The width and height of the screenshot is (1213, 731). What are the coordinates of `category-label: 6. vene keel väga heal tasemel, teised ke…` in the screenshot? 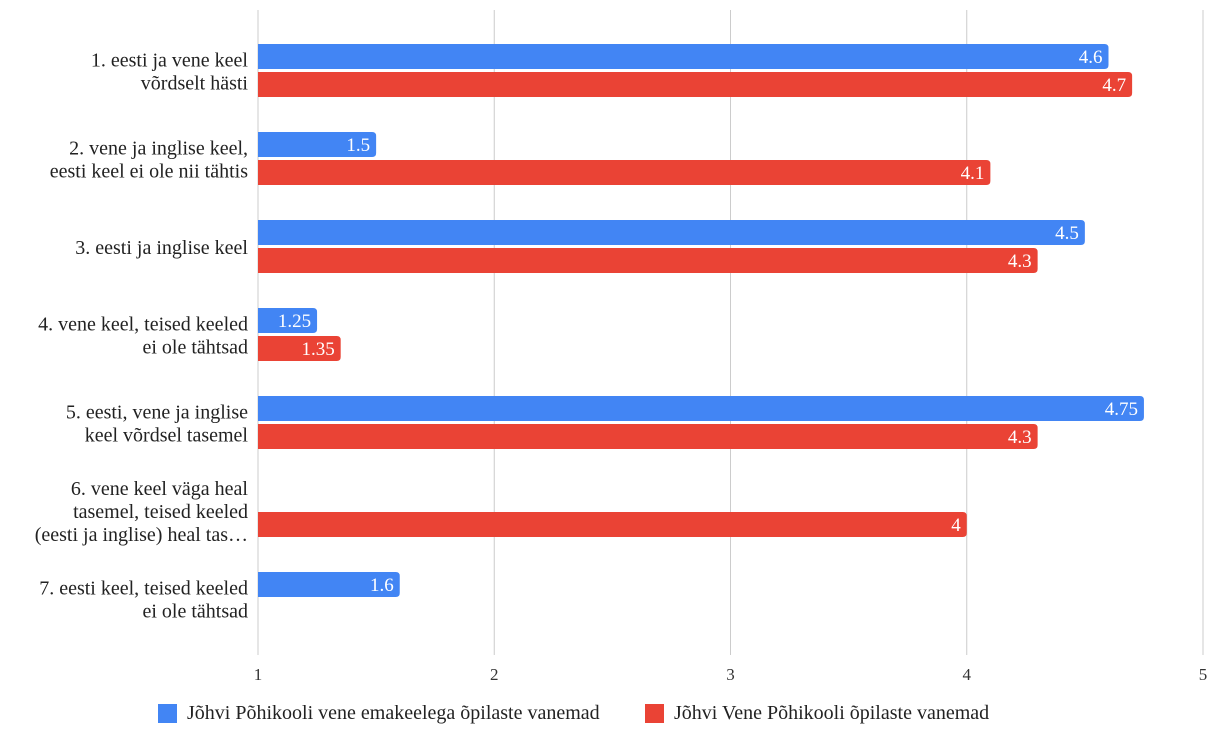 It's located at (142, 512).